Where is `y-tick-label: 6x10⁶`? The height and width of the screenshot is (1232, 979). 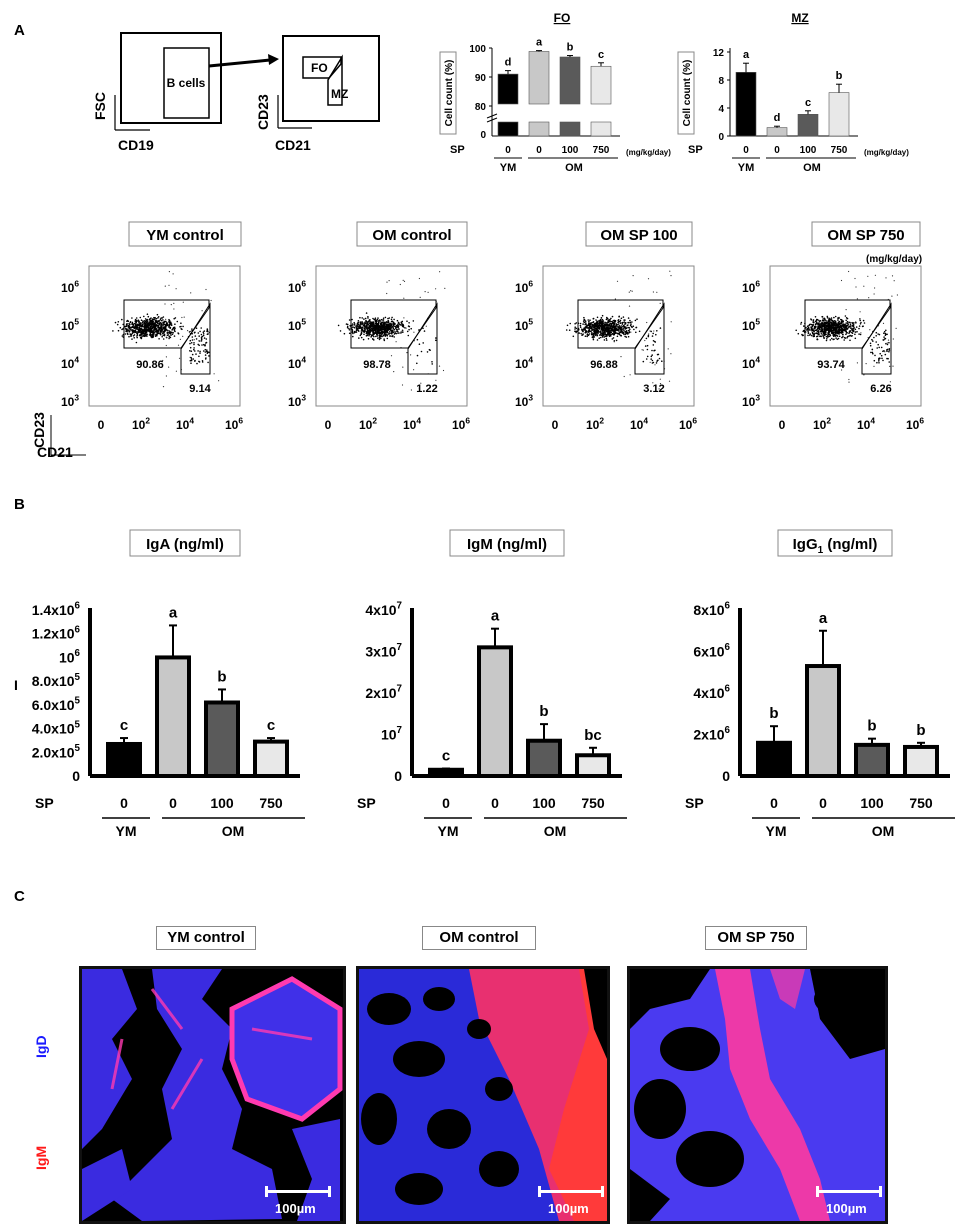 y-tick-label: 6x10⁶ is located at coordinates (711, 650).